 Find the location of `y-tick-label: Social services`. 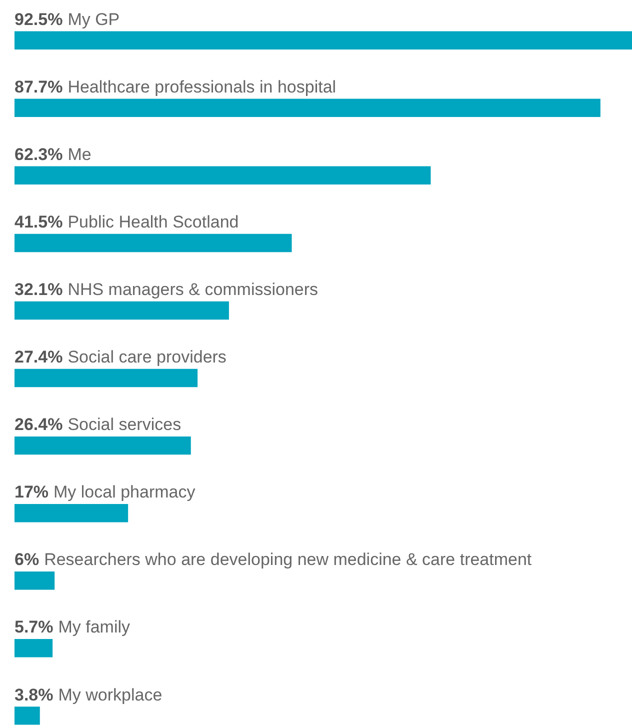

y-tick-label: Social services is located at coordinates (125, 424).